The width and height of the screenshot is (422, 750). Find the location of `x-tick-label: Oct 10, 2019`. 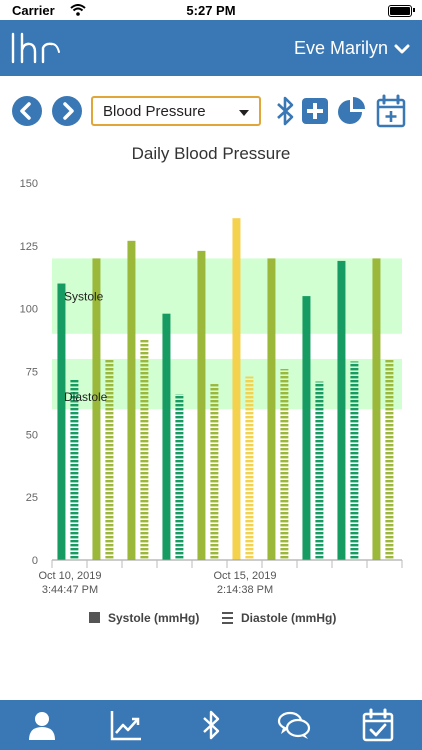

x-tick-label: Oct 10, 2019 is located at coordinates (70, 576).